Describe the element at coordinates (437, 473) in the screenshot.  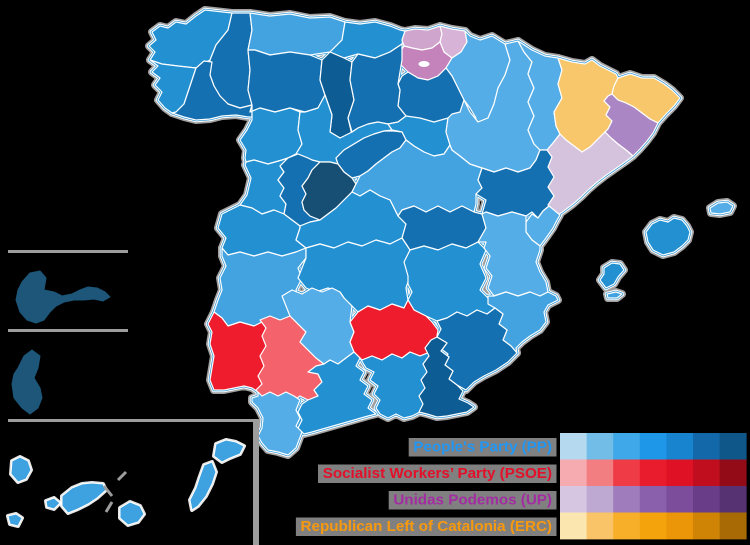
I see `svg-text:Socialist Workers’ Party (PSOE: Socialist Workers’ Party (PSOE)` at that location.